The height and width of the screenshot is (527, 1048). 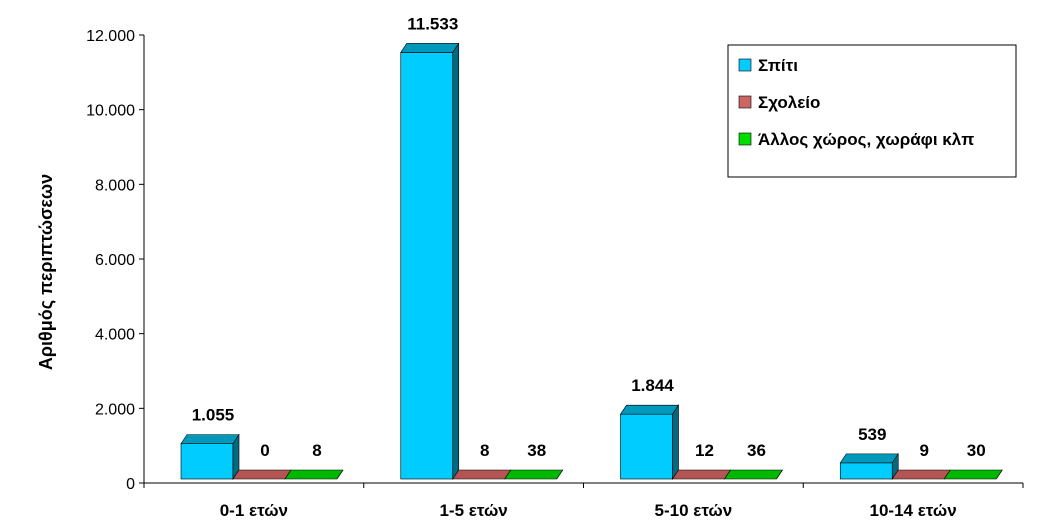 What do you see at coordinates (110, 111) in the screenshot?
I see `y-tick-label: 10.000` at bounding box center [110, 111].